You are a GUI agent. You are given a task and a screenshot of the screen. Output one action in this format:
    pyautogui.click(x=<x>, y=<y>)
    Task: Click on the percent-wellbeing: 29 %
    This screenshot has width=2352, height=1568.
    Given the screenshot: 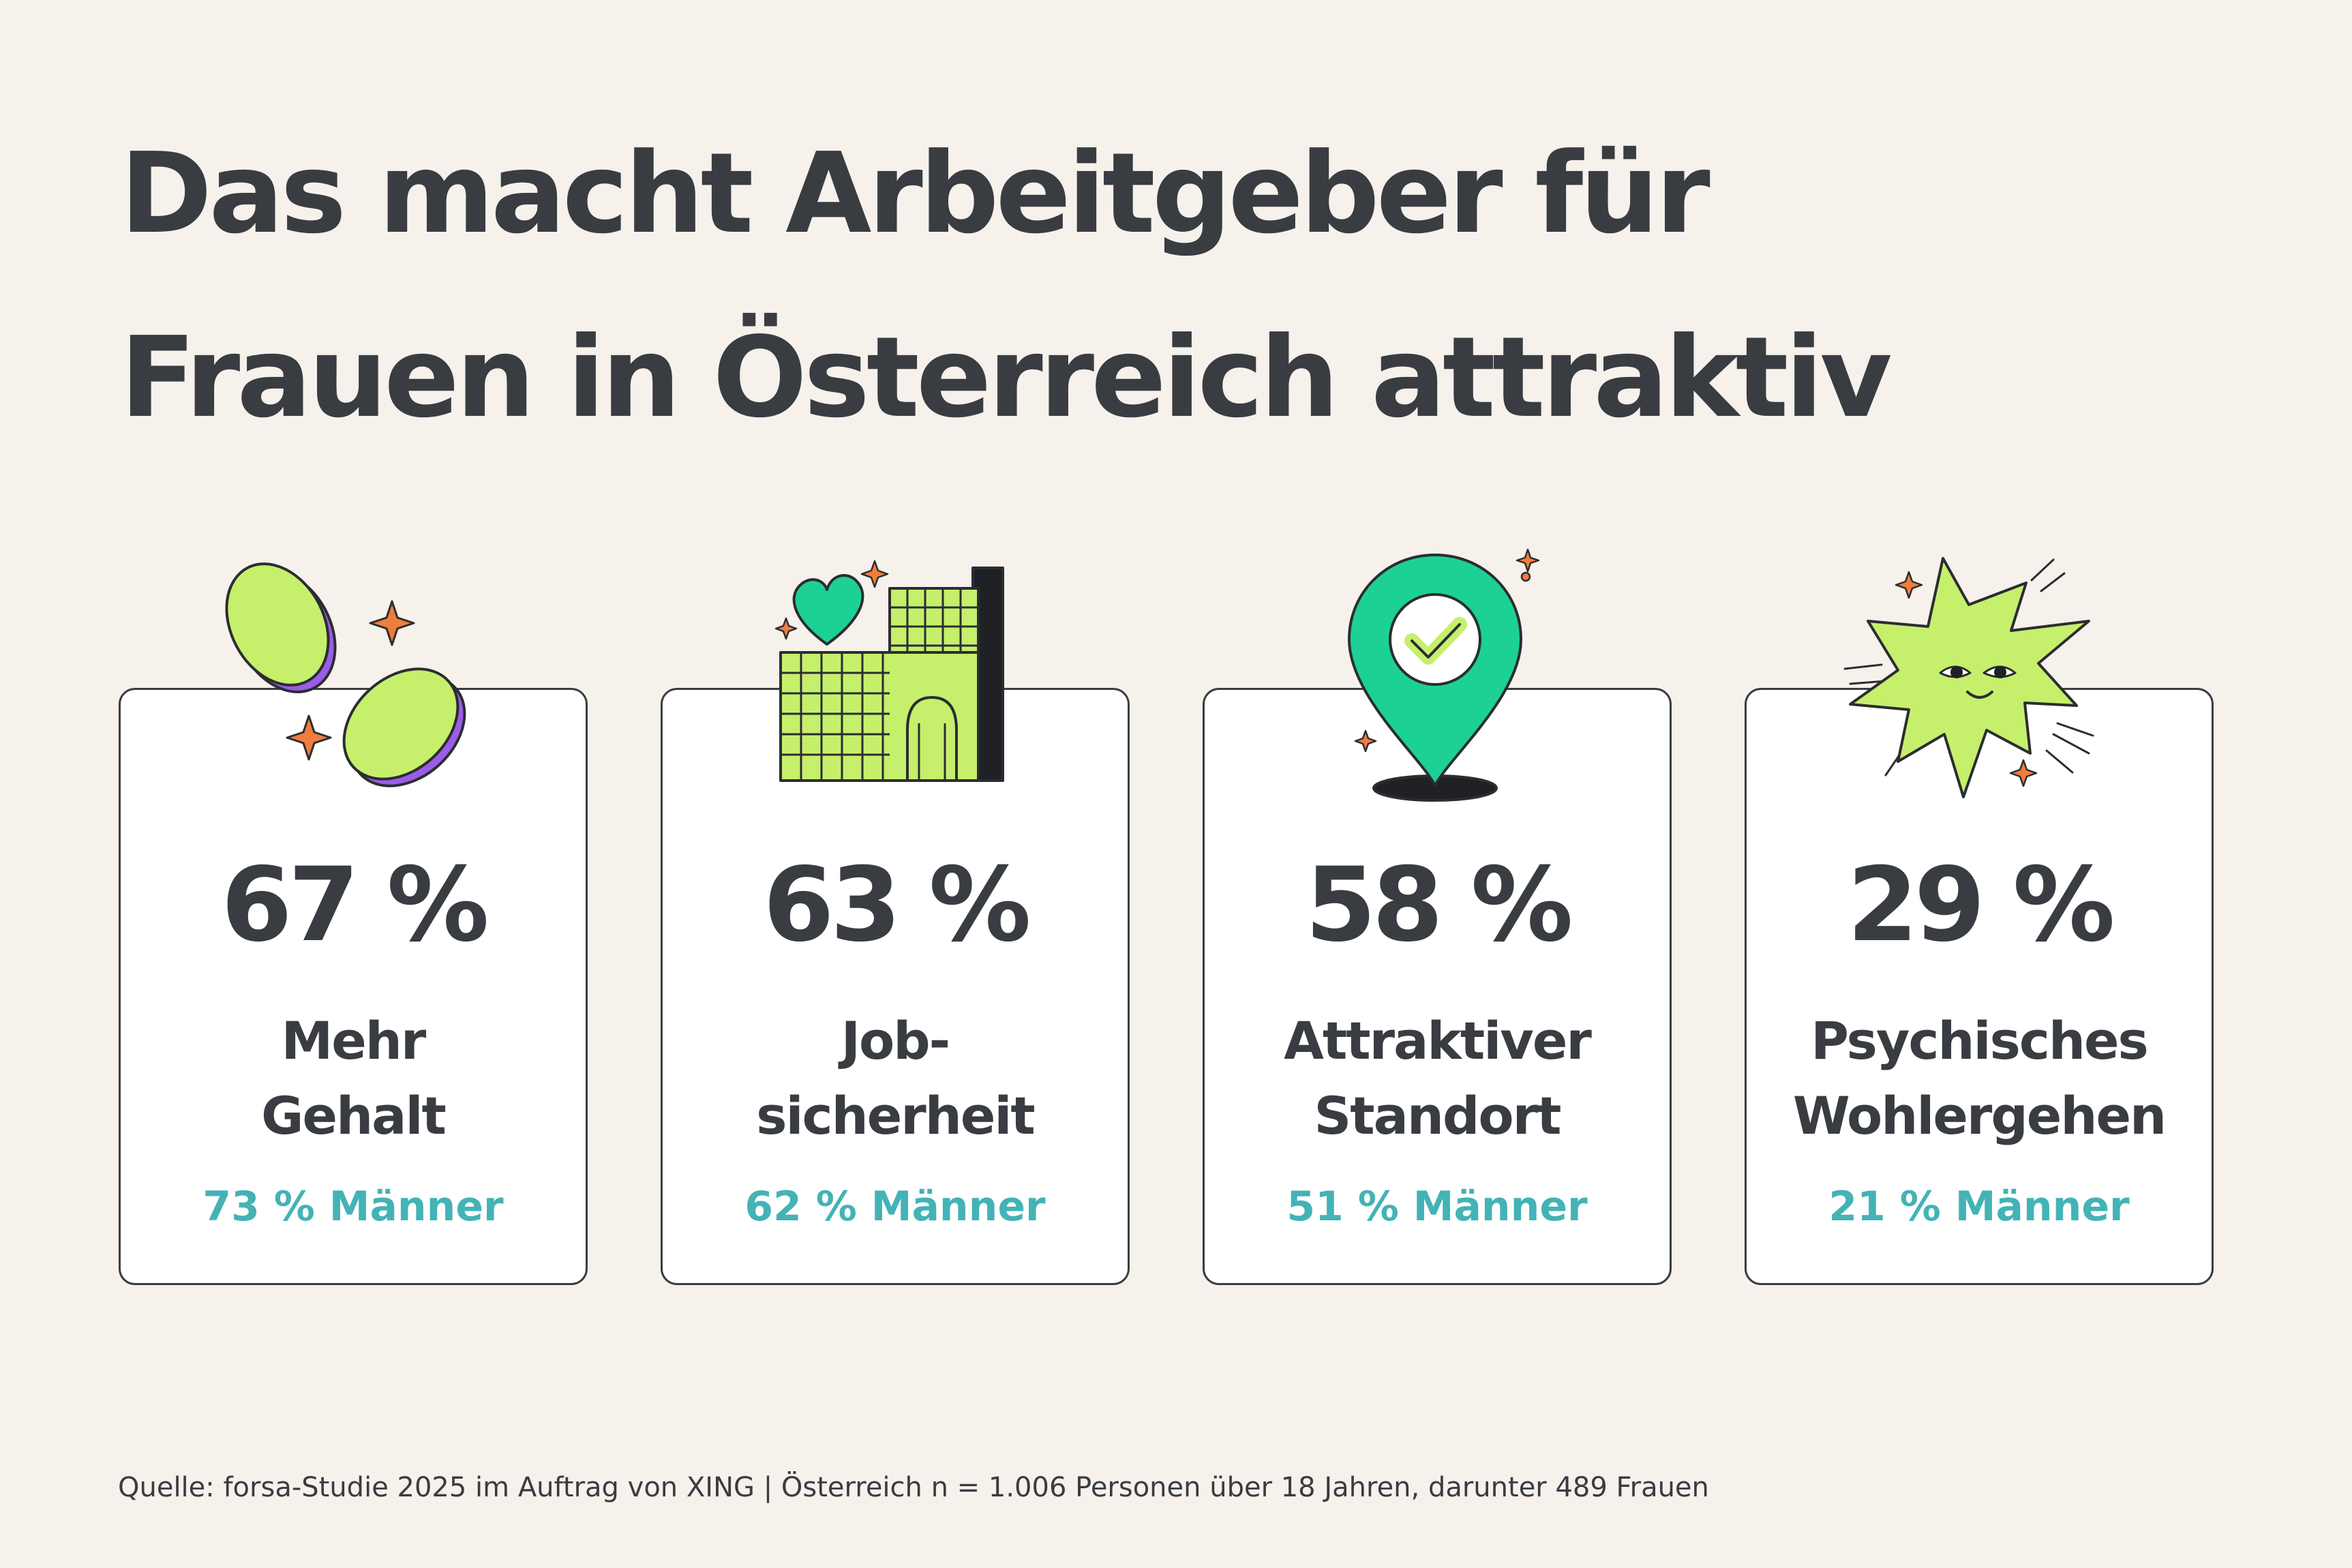 What is the action you would take?
    pyautogui.click(x=1981, y=905)
    